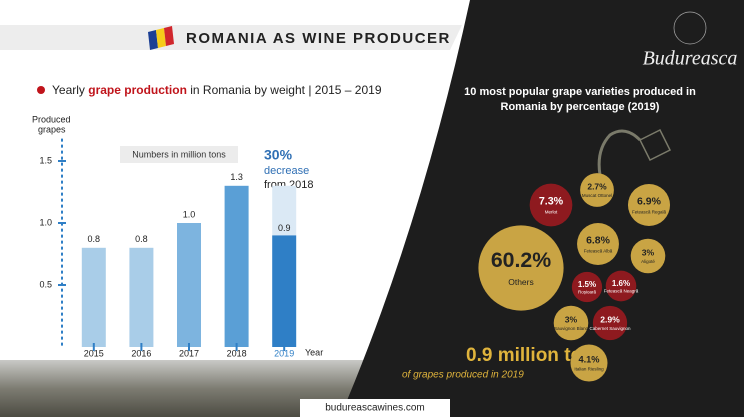 The height and width of the screenshot is (417, 744). Describe the element at coordinates (45, 284) in the screenshot. I see `y-tick-label: 0.5` at that location.